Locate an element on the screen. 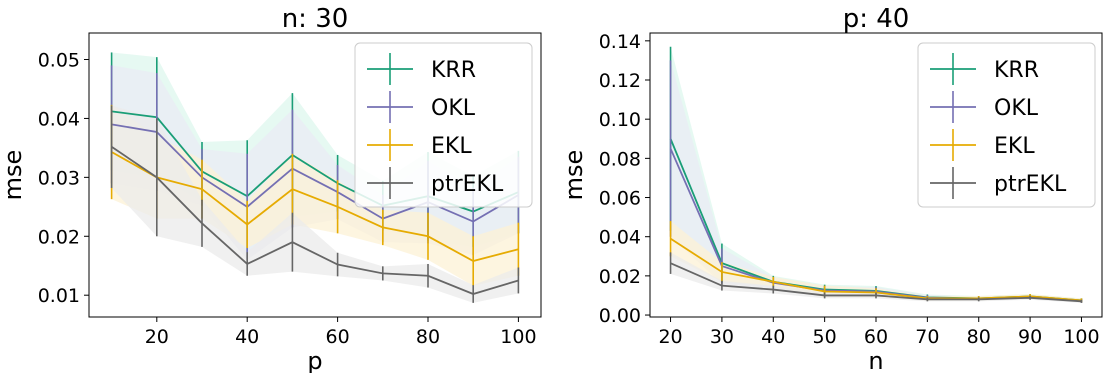 The height and width of the screenshot is (377, 1106). chart-title: n: 30 is located at coordinates (315, 19).